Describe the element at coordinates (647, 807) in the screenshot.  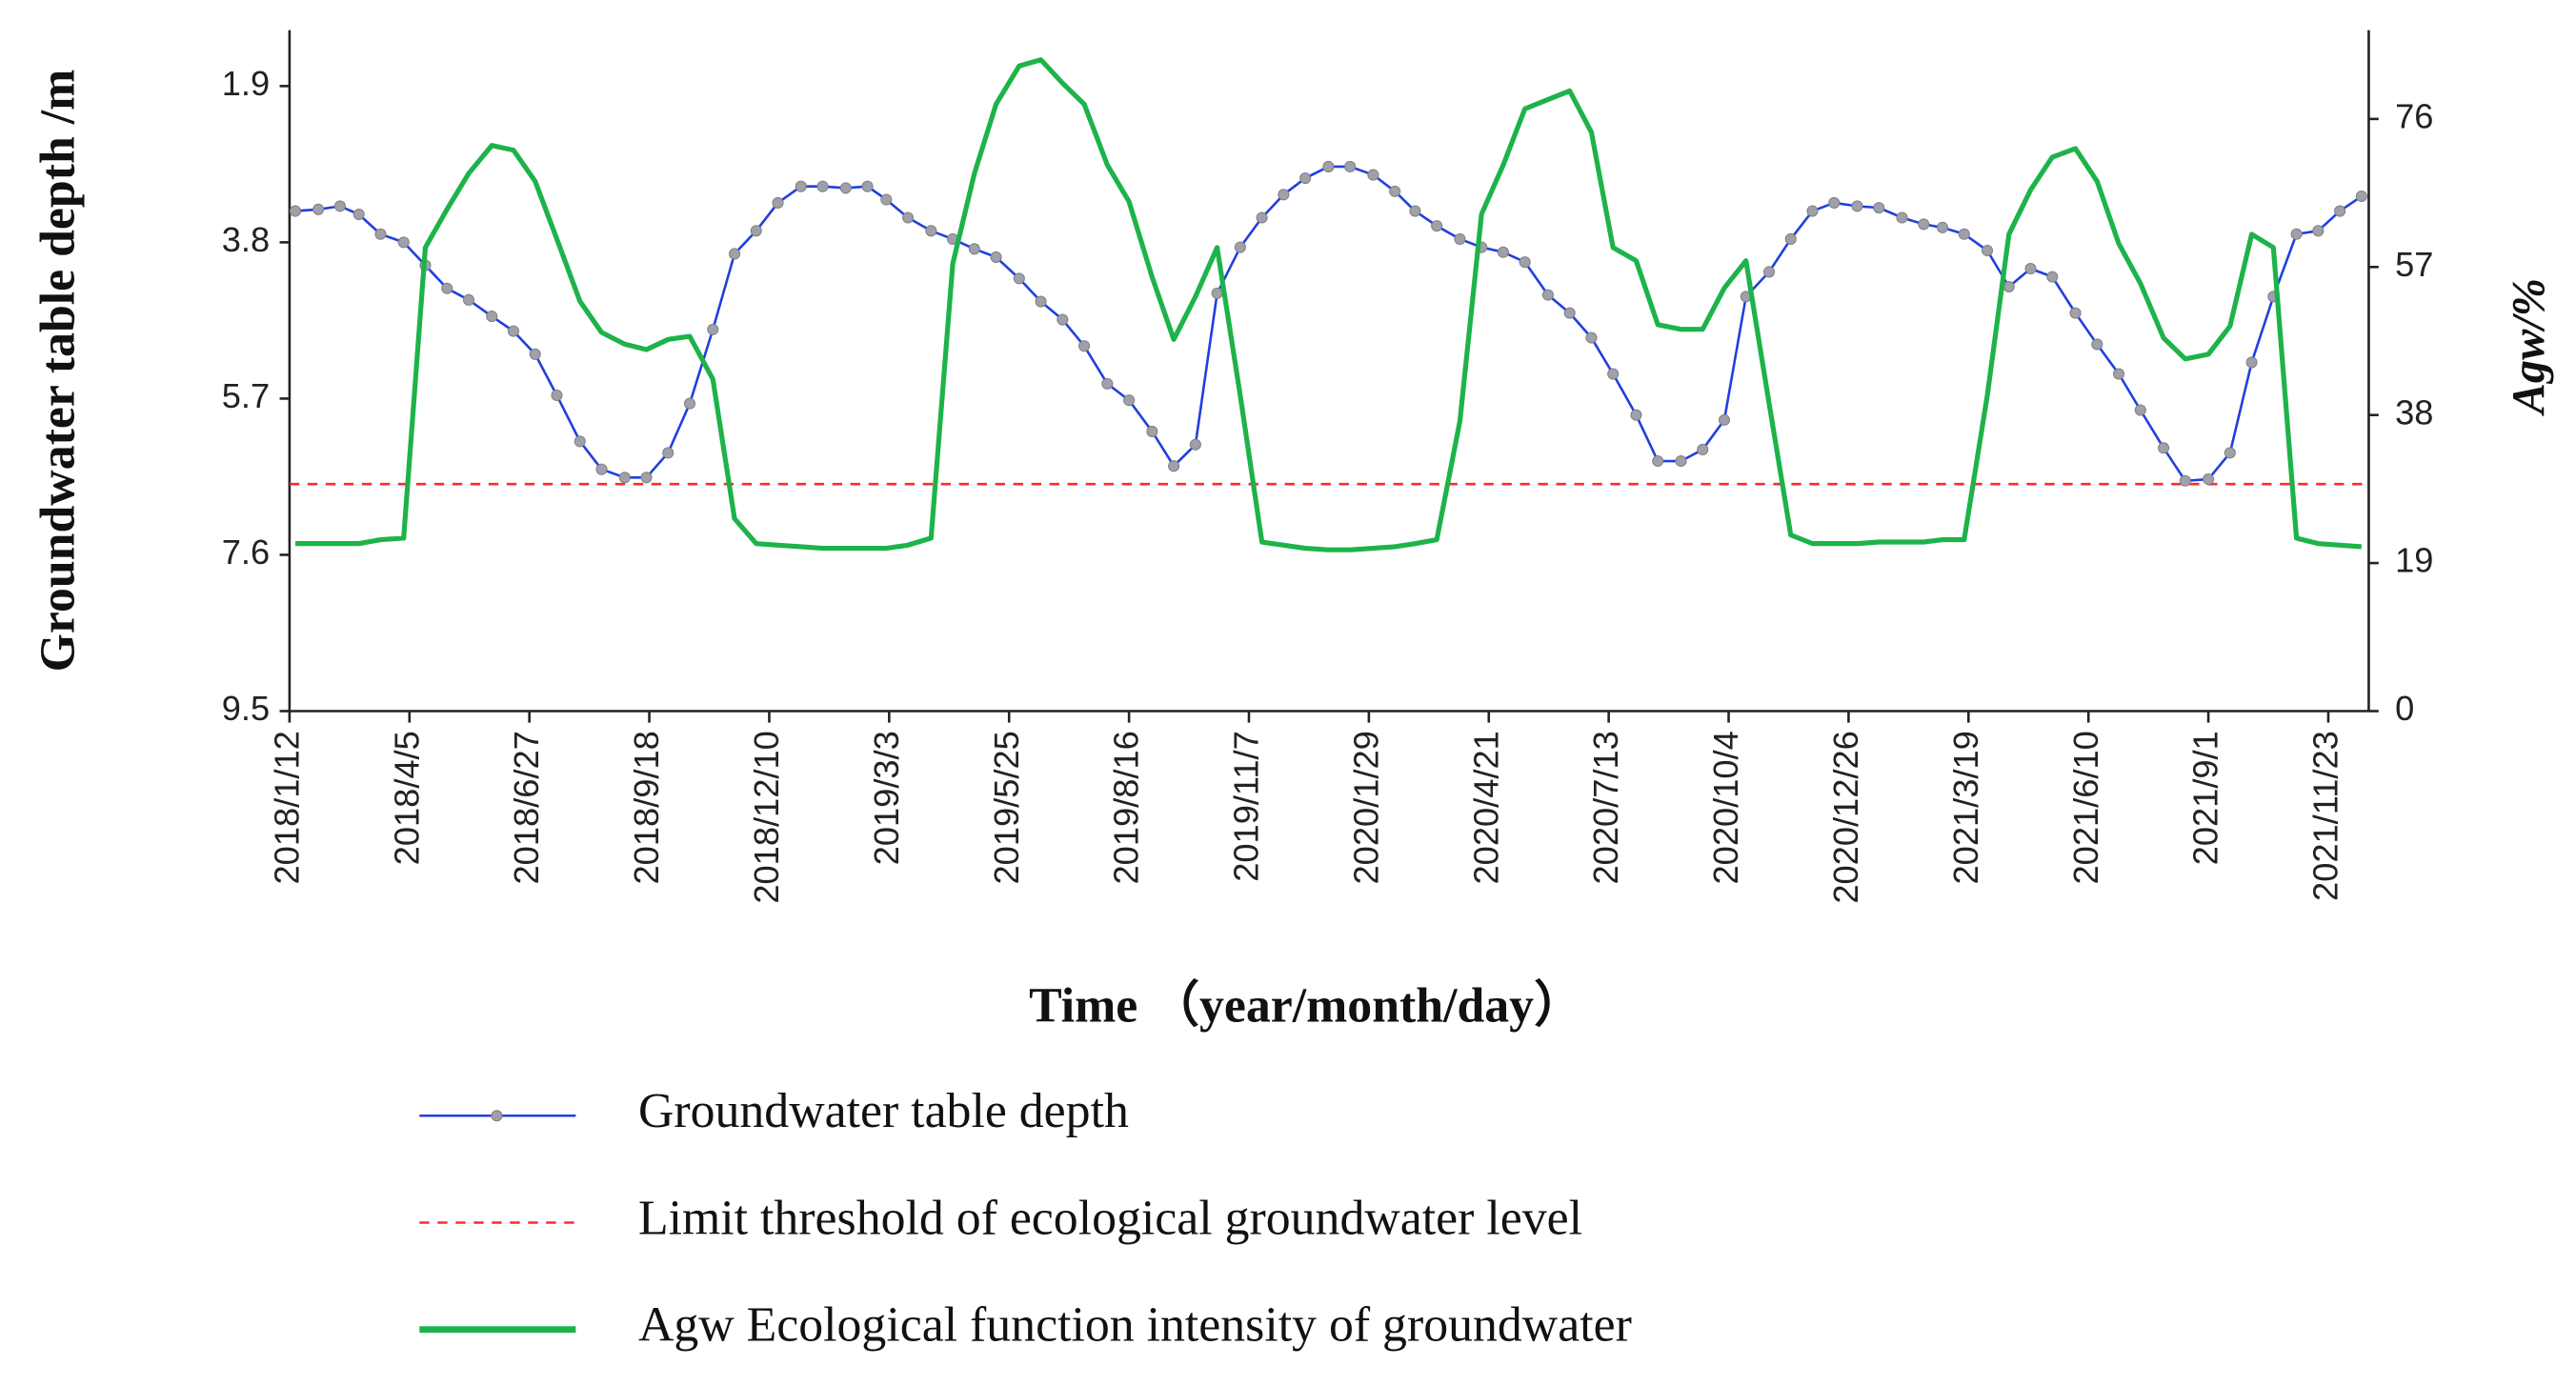
I see `x-tick-label: 2018/9/18` at that location.